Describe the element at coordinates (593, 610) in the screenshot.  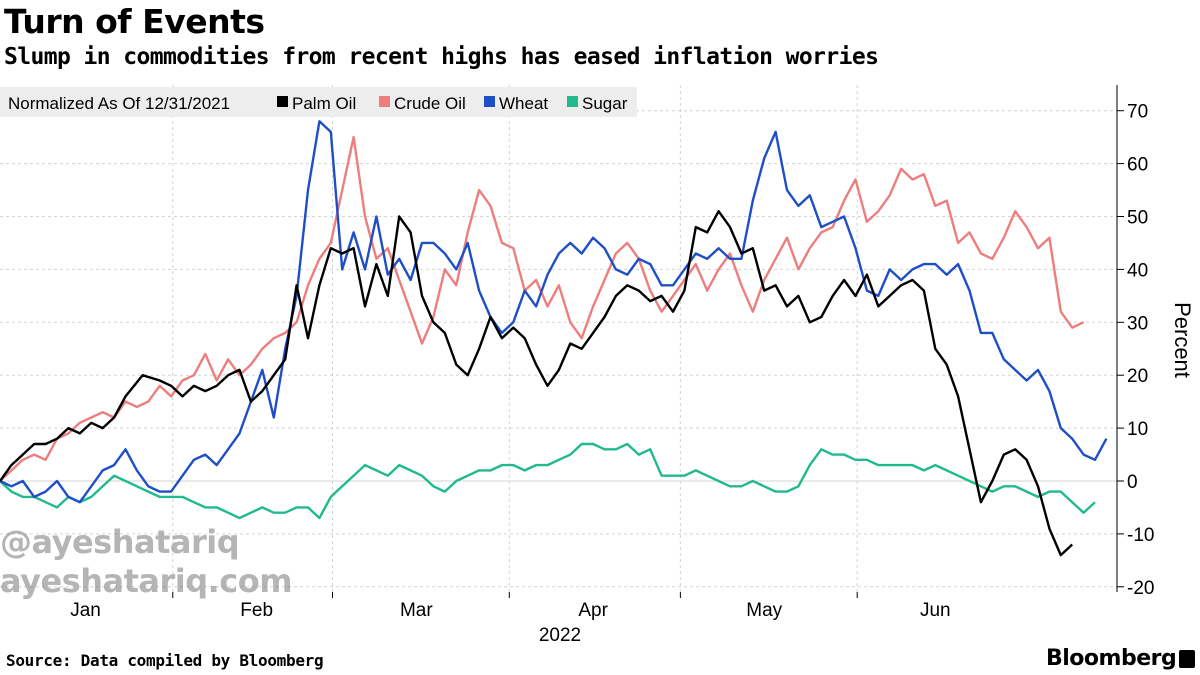
I see `x-tick-label: Apr` at that location.